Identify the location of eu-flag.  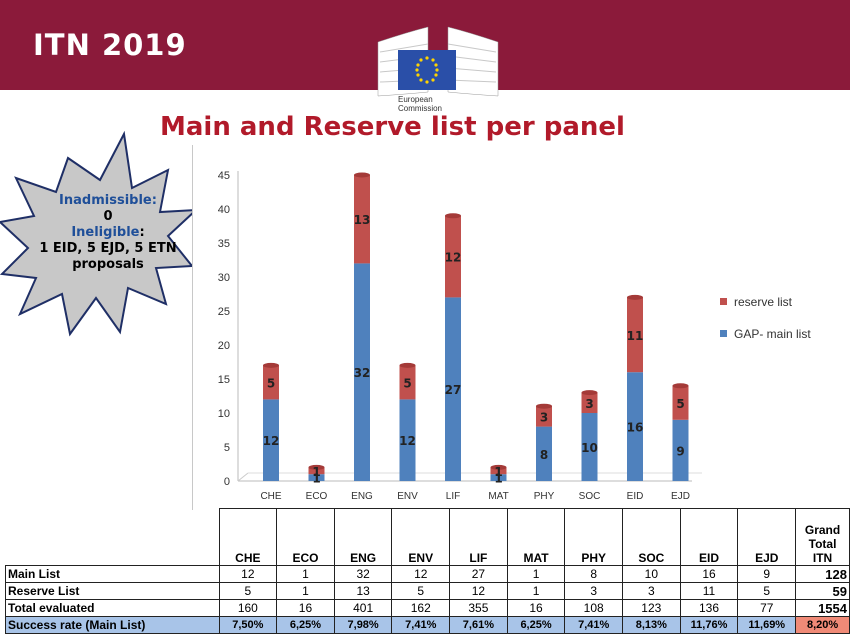
(427, 70).